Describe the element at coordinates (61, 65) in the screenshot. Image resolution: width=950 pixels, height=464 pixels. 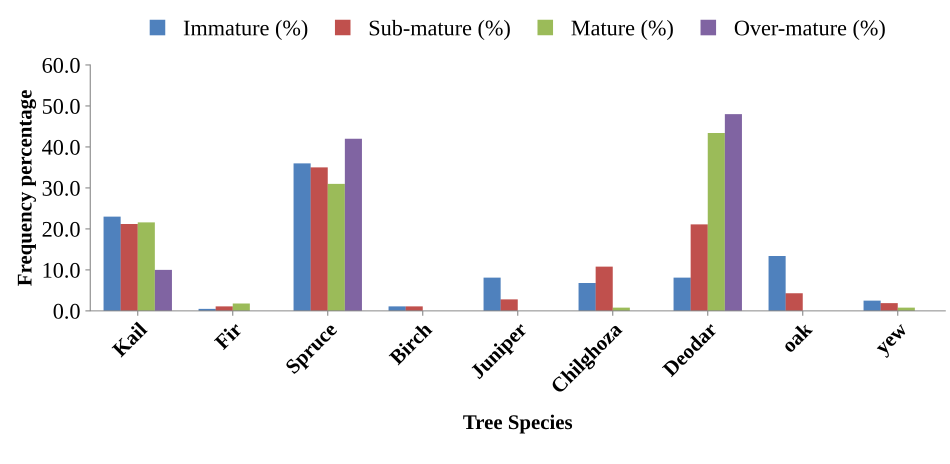
I see `y-tick-label: 60.0` at that location.